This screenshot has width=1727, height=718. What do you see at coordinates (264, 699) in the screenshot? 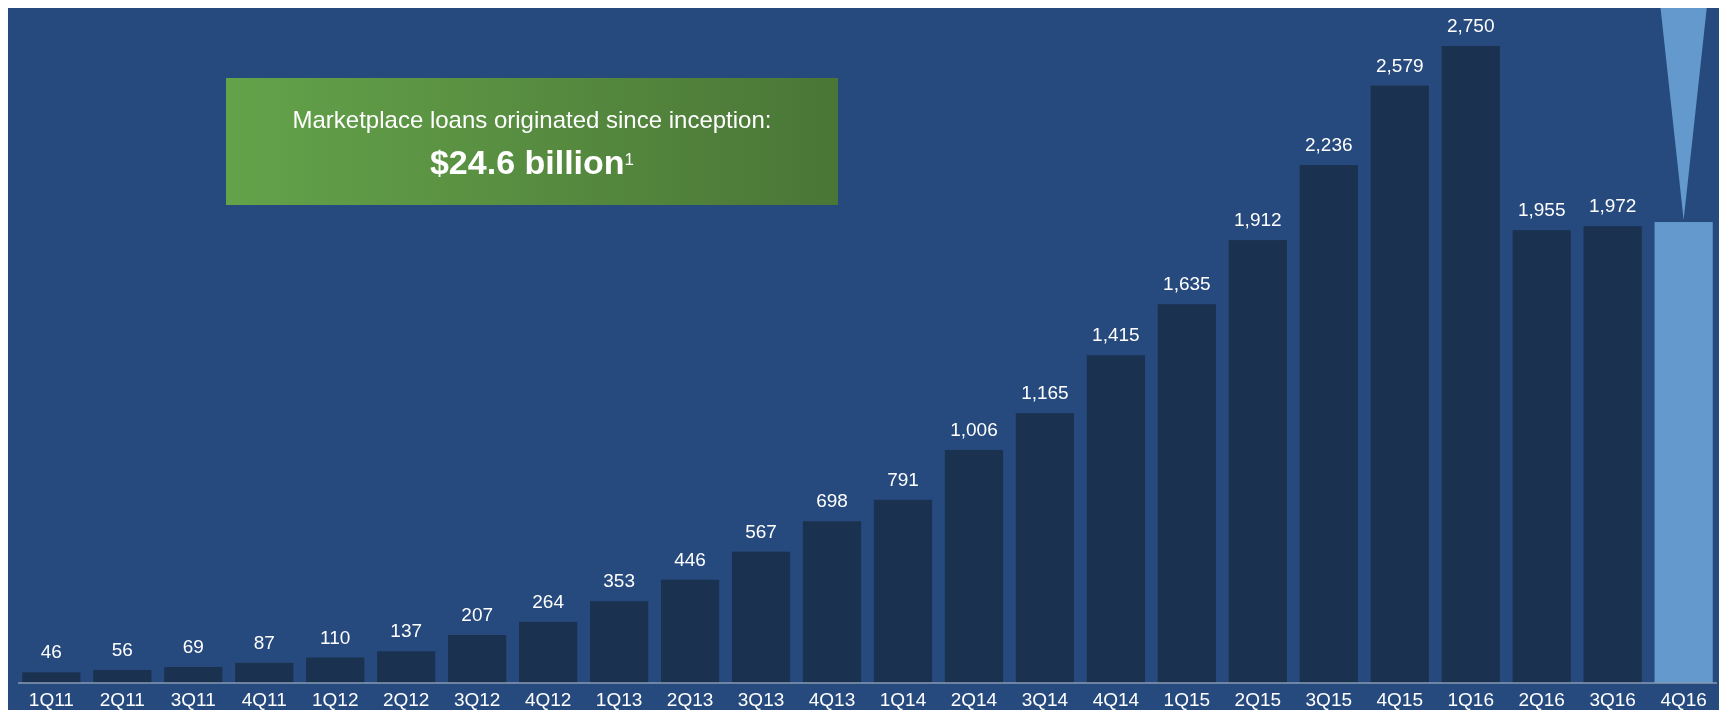
I see `x-tick-label: 4Q11` at bounding box center [264, 699].